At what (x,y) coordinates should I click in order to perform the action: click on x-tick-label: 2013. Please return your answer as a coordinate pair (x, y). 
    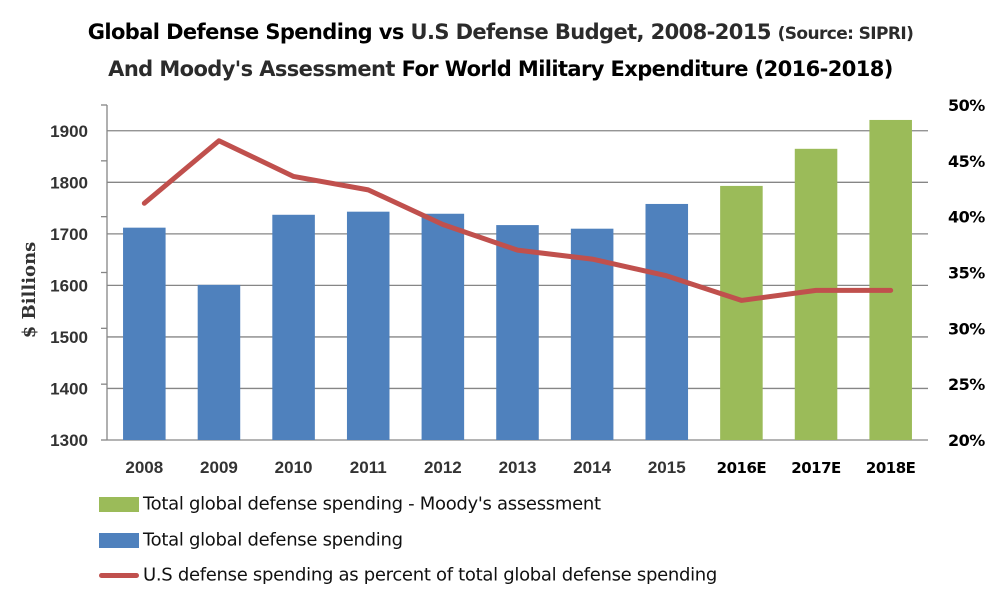
    Looking at the image, I should click on (518, 467).